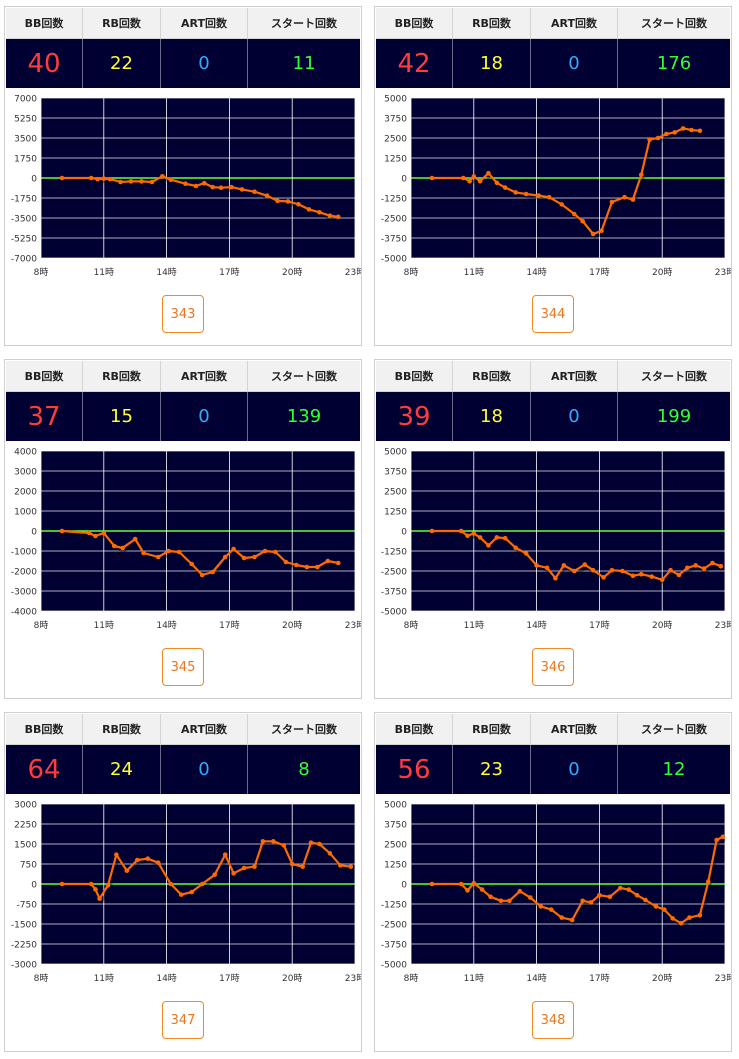 The image size is (739, 1059). I want to click on machine-number-button: 343, so click(183, 314).